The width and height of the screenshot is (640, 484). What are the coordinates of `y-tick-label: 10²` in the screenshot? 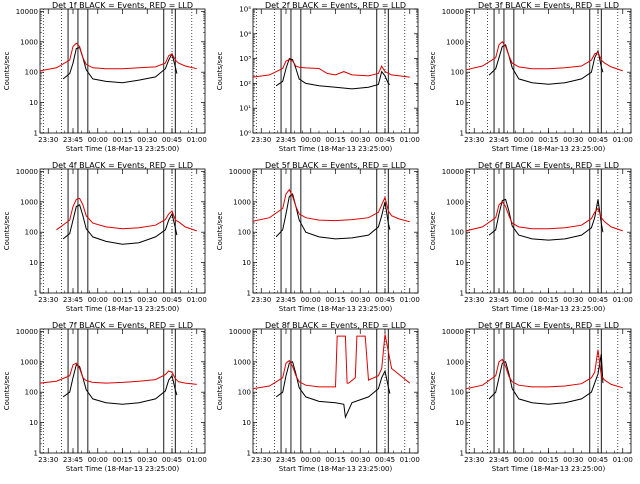 It's located at (245, 84).